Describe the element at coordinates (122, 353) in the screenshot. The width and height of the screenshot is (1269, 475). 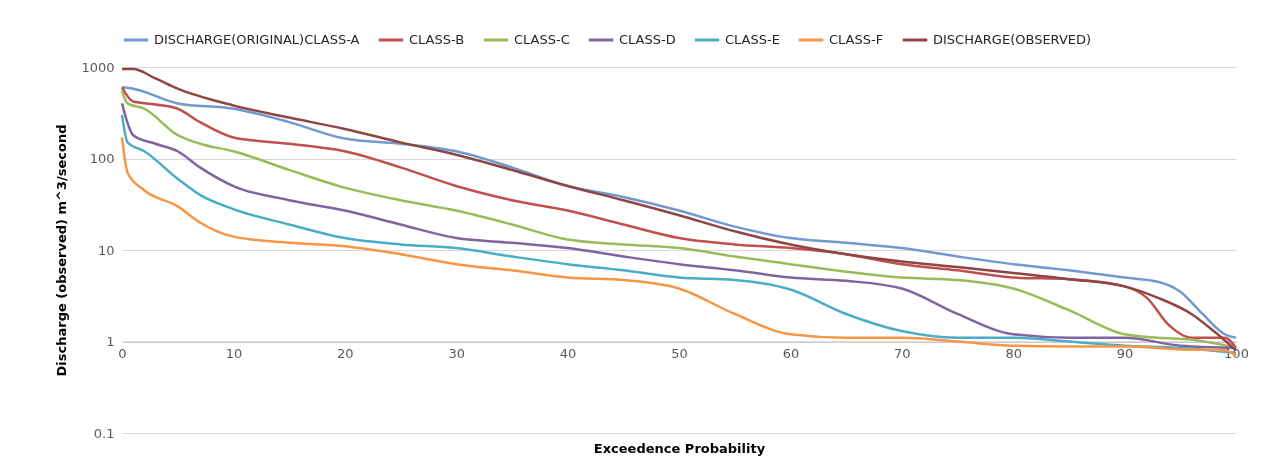
I see `x-tick-label: 0` at that location.